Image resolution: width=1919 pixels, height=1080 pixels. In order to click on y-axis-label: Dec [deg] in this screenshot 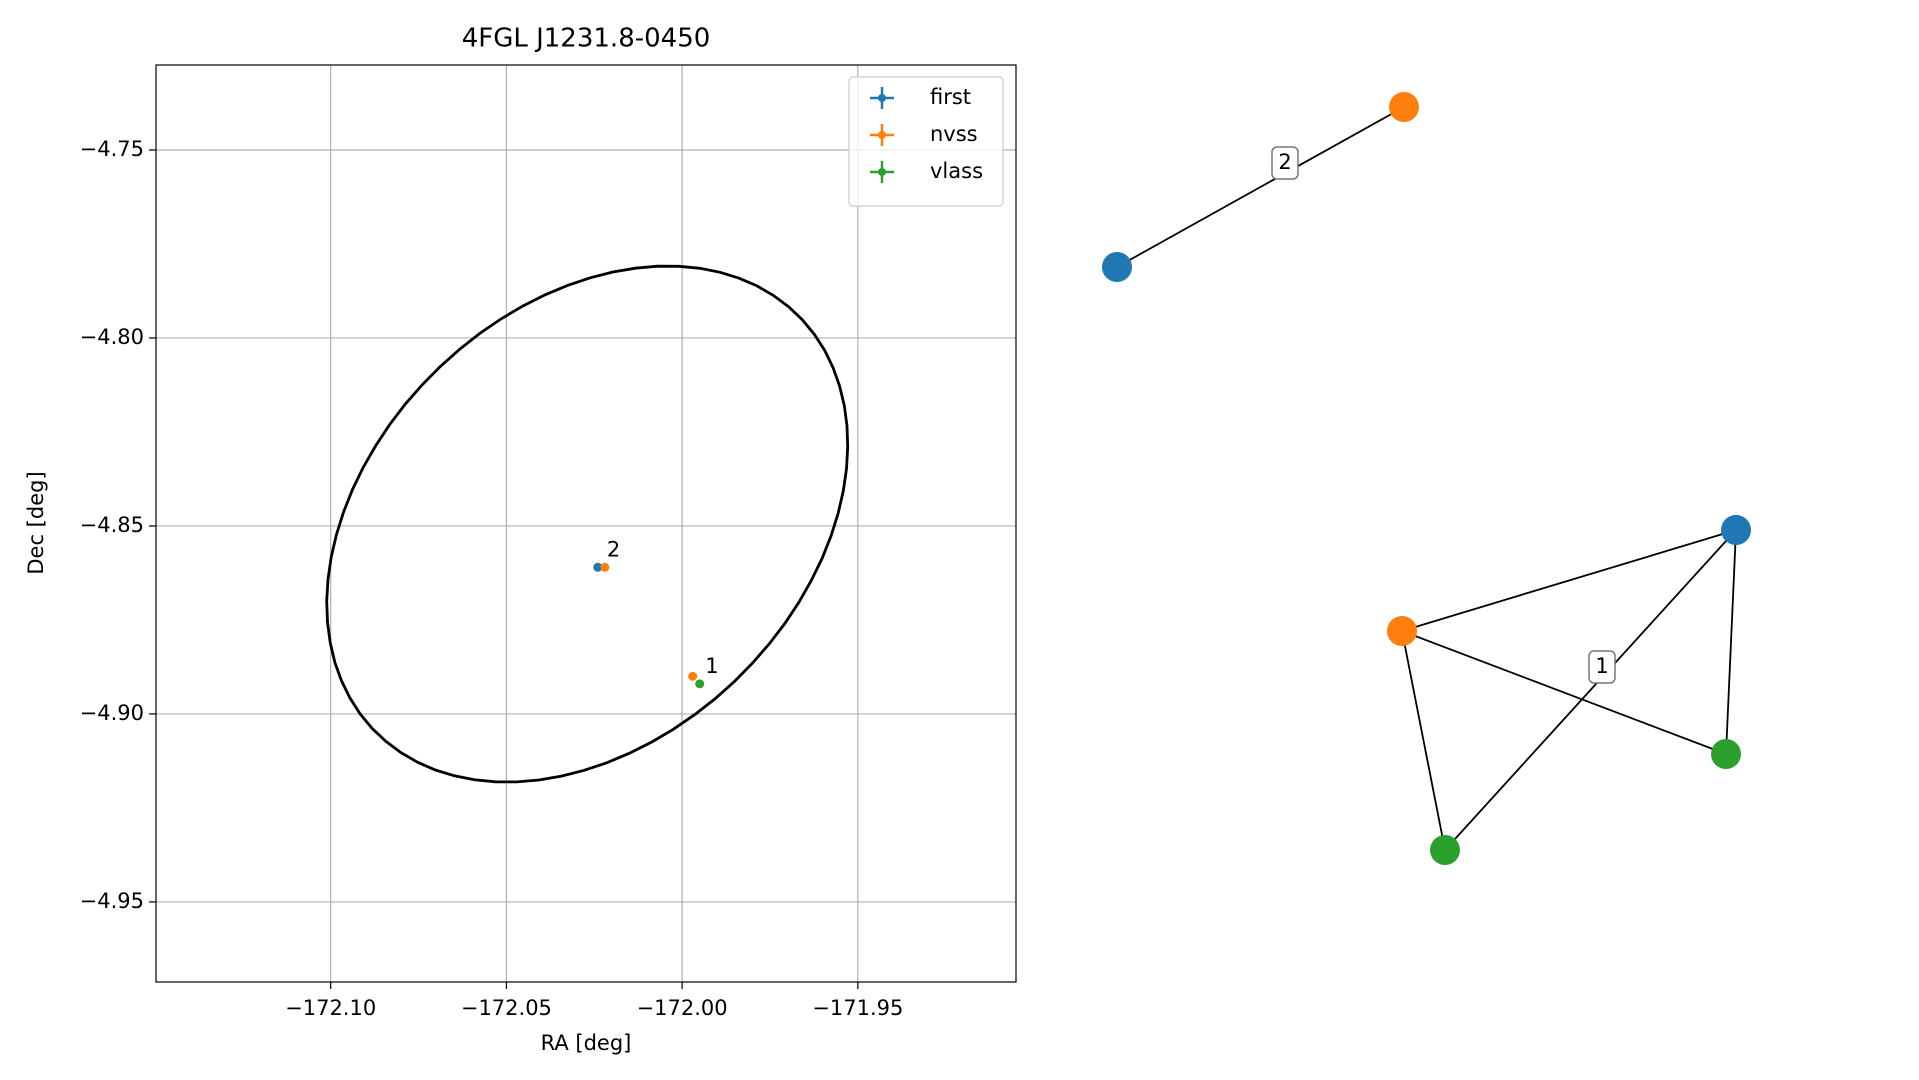, I will do `click(36, 522)`.